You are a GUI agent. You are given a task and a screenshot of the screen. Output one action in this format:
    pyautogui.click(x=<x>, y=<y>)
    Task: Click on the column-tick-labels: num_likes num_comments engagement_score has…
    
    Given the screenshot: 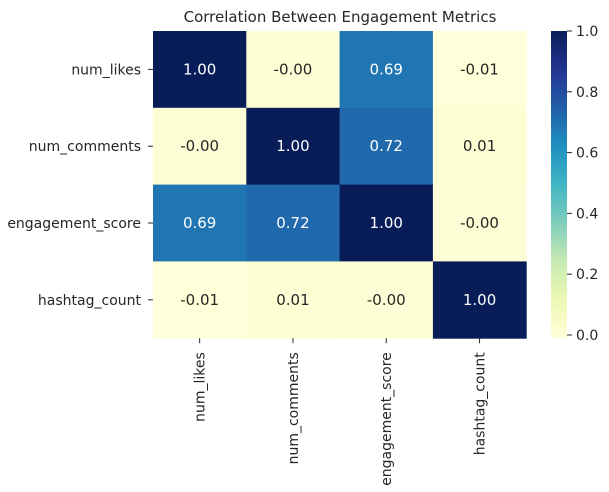 What is the action you would take?
    pyautogui.click(x=341, y=412)
    